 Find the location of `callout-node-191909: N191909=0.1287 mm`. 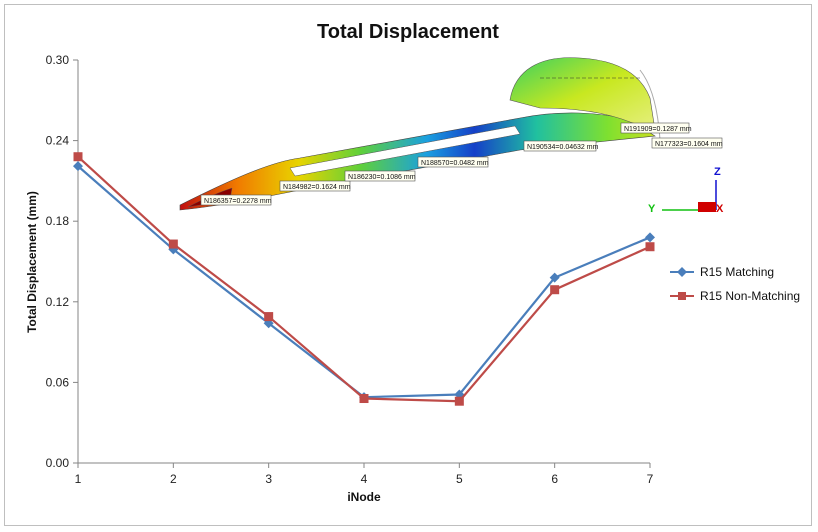

callout-node-191909: N191909=0.1287 mm is located at coordinates (656, 128).